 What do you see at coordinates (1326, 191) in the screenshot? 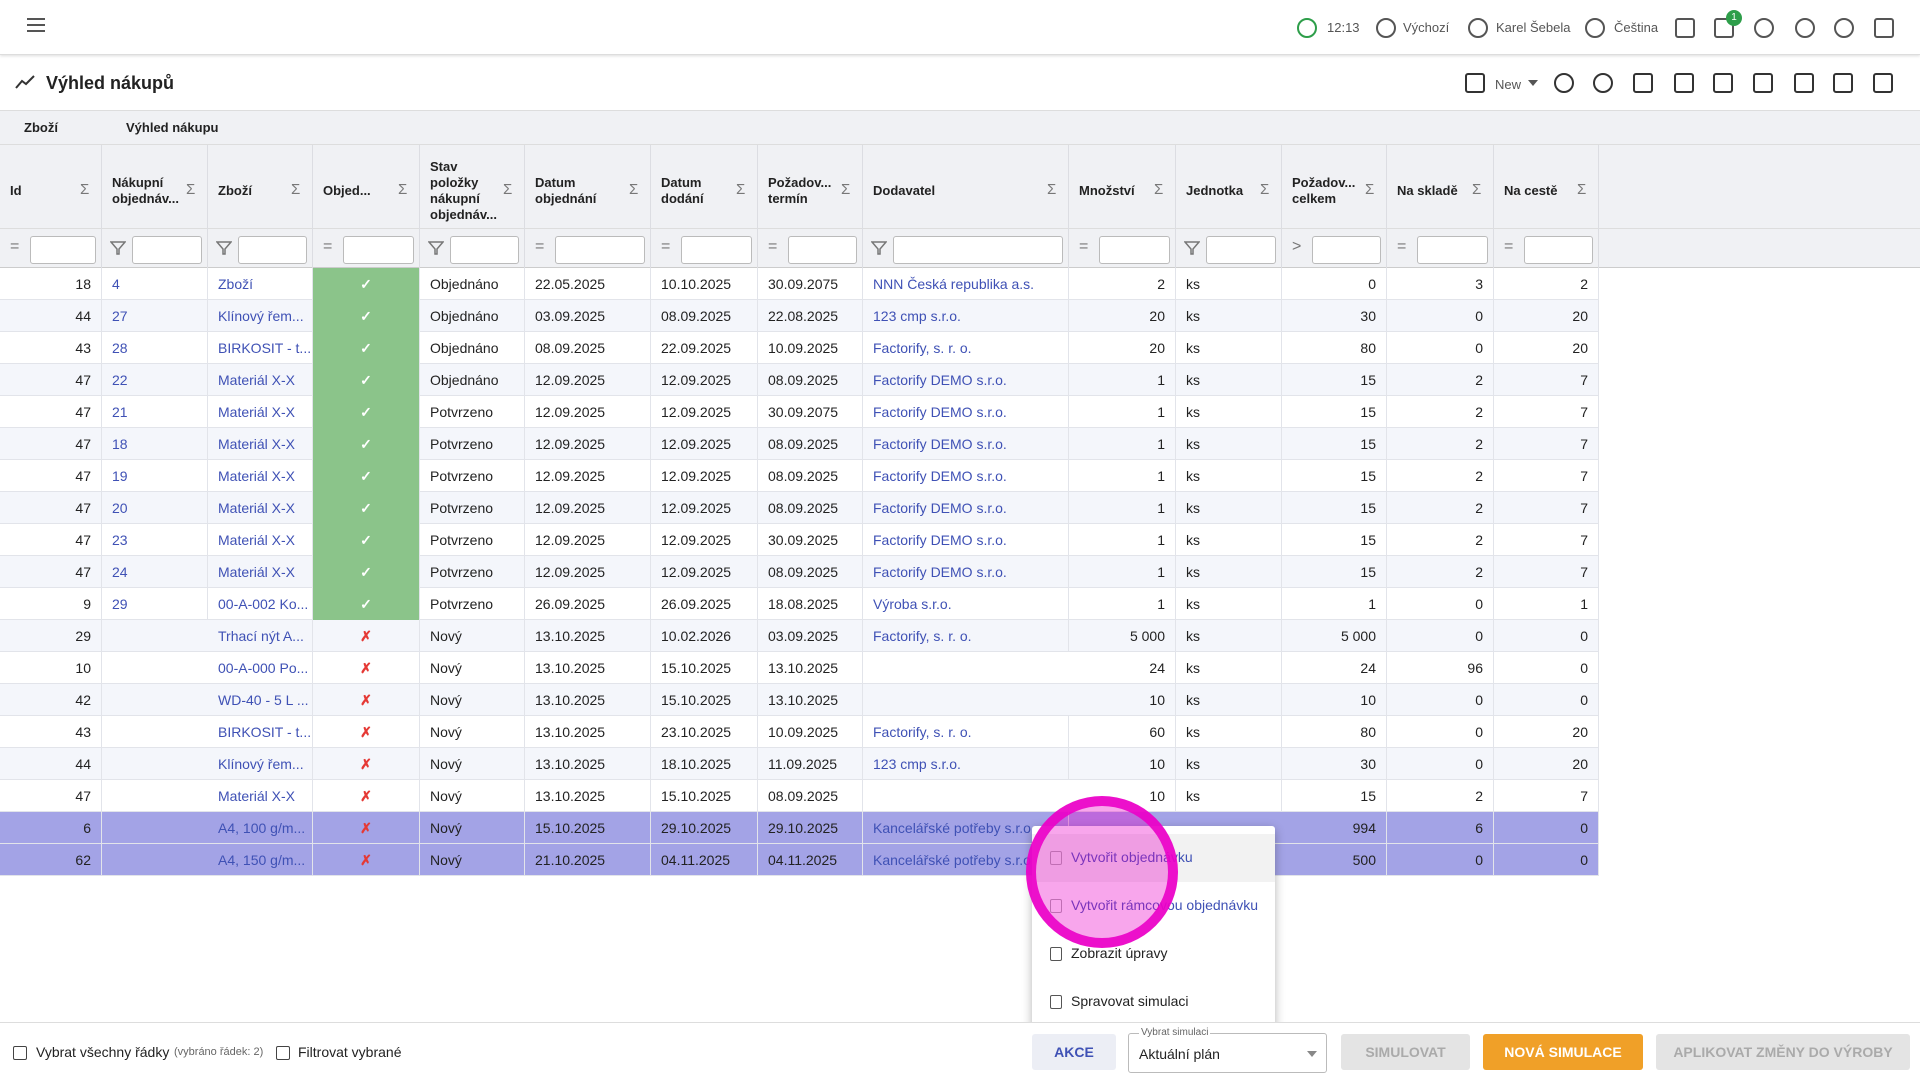
I see `column-title: Požadov... celkem` at bounding box center [1326, 191].